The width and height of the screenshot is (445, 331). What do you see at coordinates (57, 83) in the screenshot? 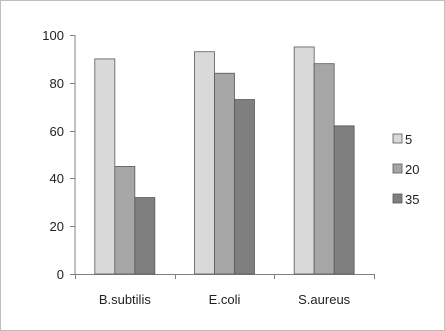
I see `y-tick-label: 80` at bounding box center [57, 83].